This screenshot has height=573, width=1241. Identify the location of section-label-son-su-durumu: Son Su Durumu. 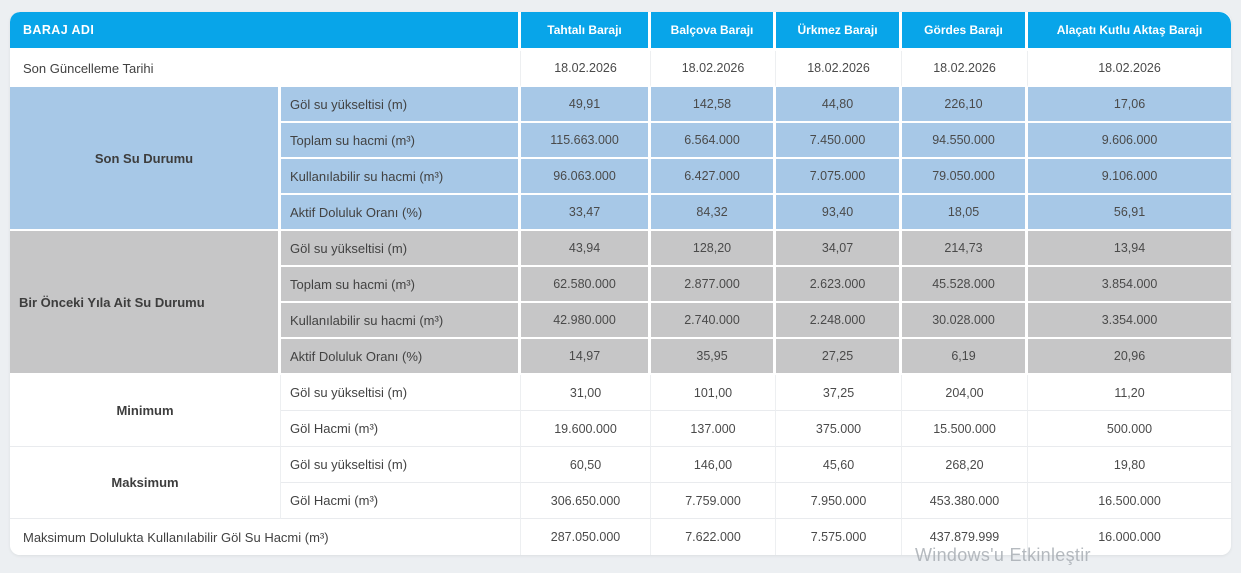
(145, 159).